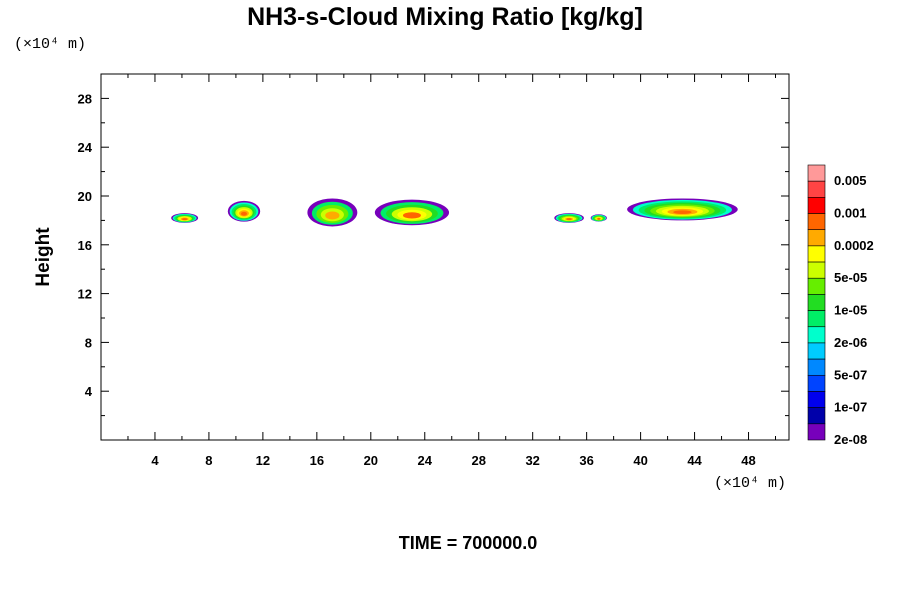 The height and width of the screenshot is (600, 900). I want to click on x-unit-label: (×10⁴ m), so click(750, 483).